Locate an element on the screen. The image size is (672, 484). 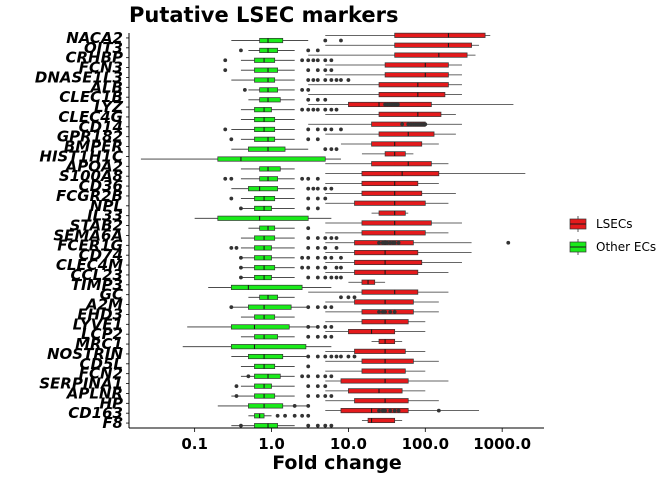
y-tick-label: CCL23 is located at coordinates (97, 275).